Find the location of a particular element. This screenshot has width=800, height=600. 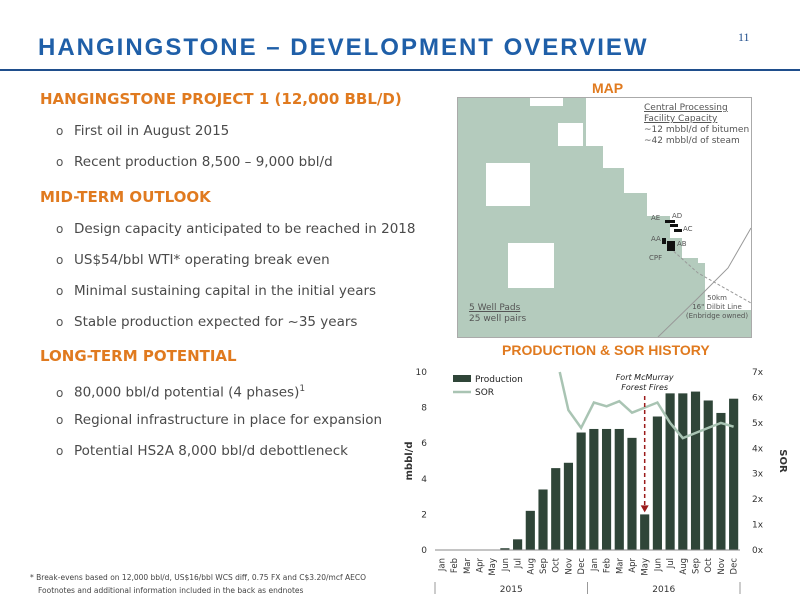

cpf-capacity-steam: ~42 mbbl/d of steam is located at coordinates (692, 141).